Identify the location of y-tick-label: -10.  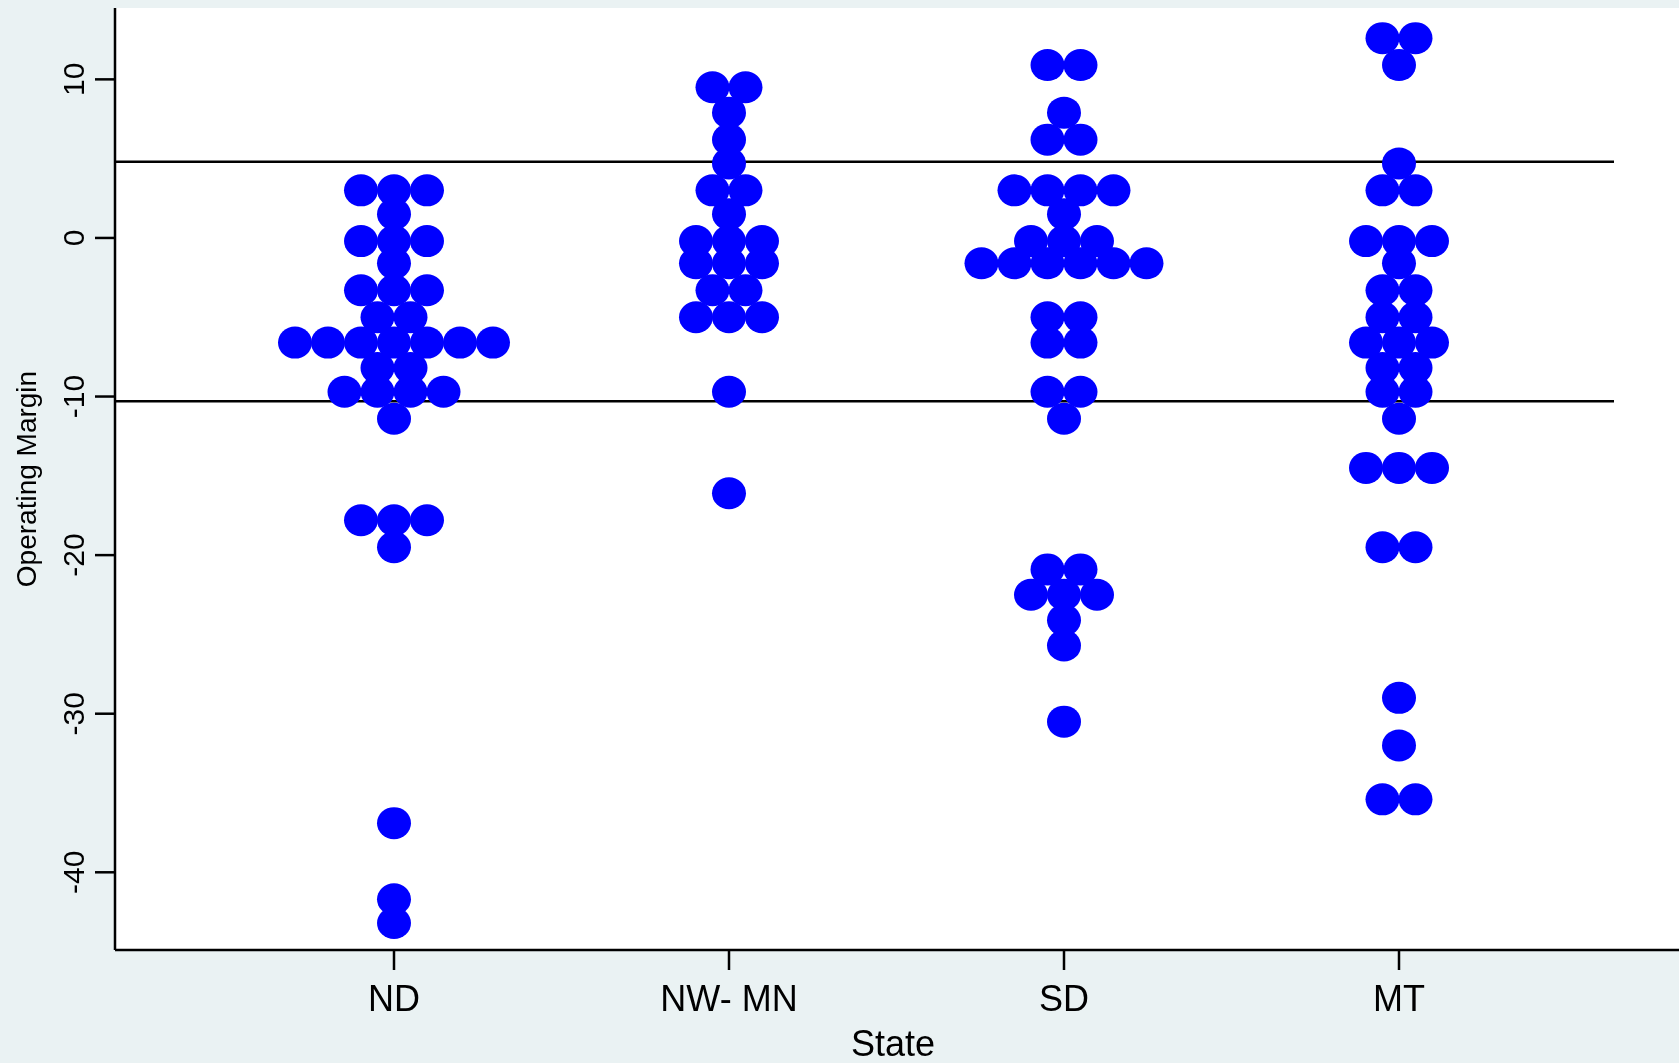
(73, 396).